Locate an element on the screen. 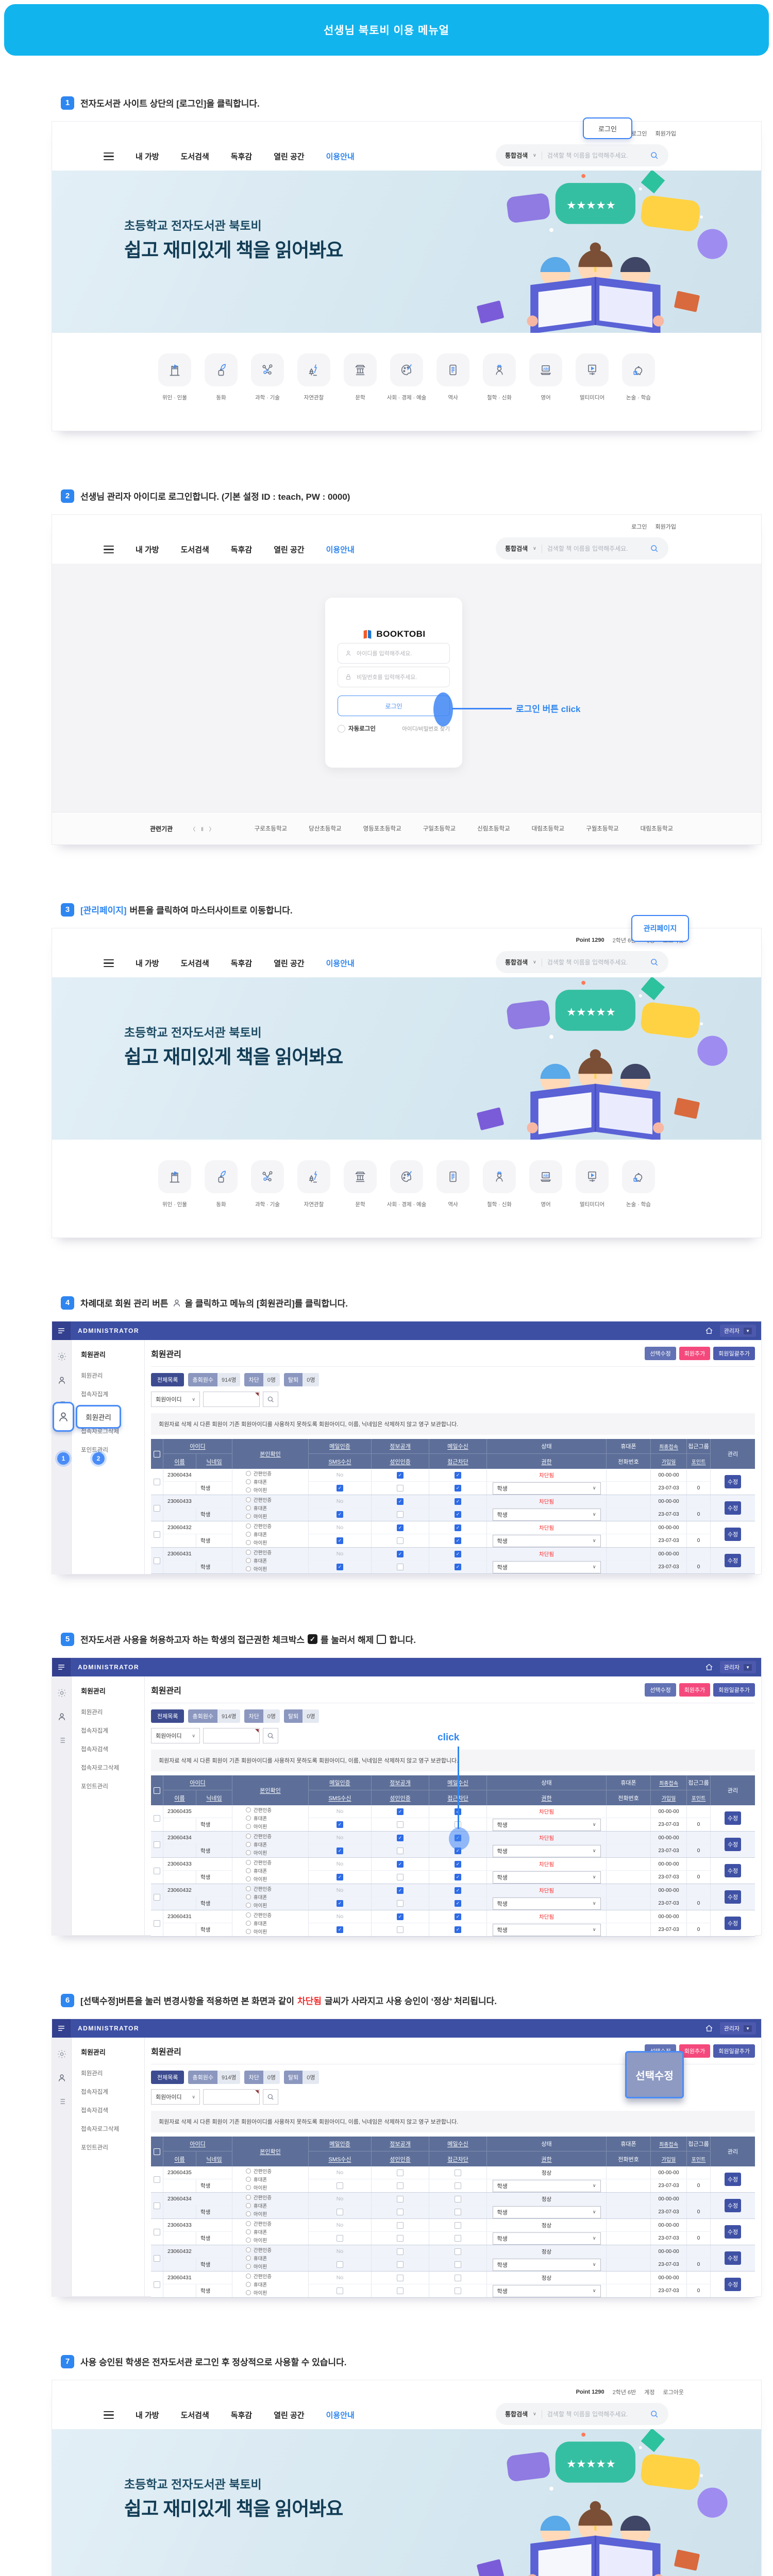  search-button is located at coordinates (270, 1399).